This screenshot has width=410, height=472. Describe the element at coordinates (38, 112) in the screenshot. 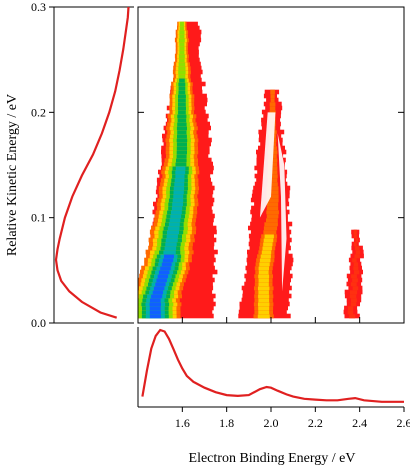

I see `y-tick-label: 0.2` at that location.